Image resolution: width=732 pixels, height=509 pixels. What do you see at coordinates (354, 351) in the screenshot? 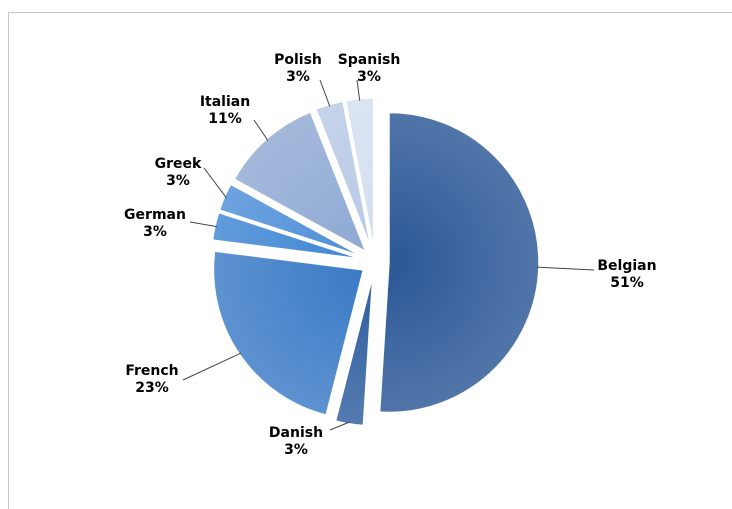
I see `pie-slice-danish` at bounding box center [354, 351].